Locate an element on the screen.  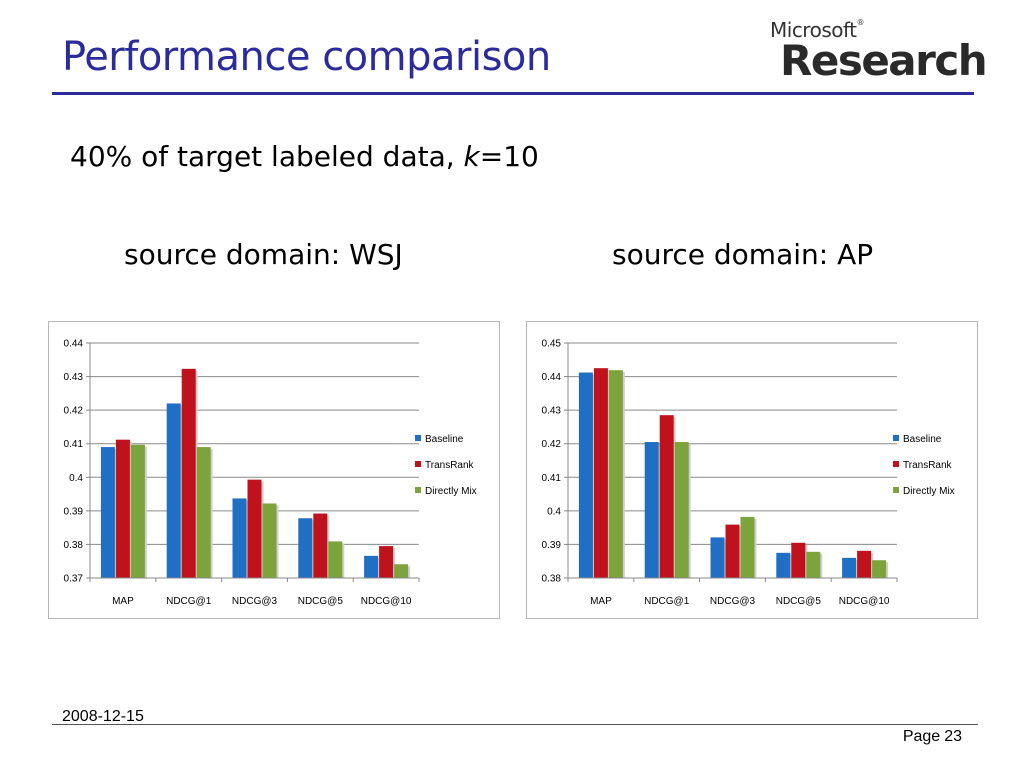
y-tick-label: 0.45 is located at coordinates (552, 344).